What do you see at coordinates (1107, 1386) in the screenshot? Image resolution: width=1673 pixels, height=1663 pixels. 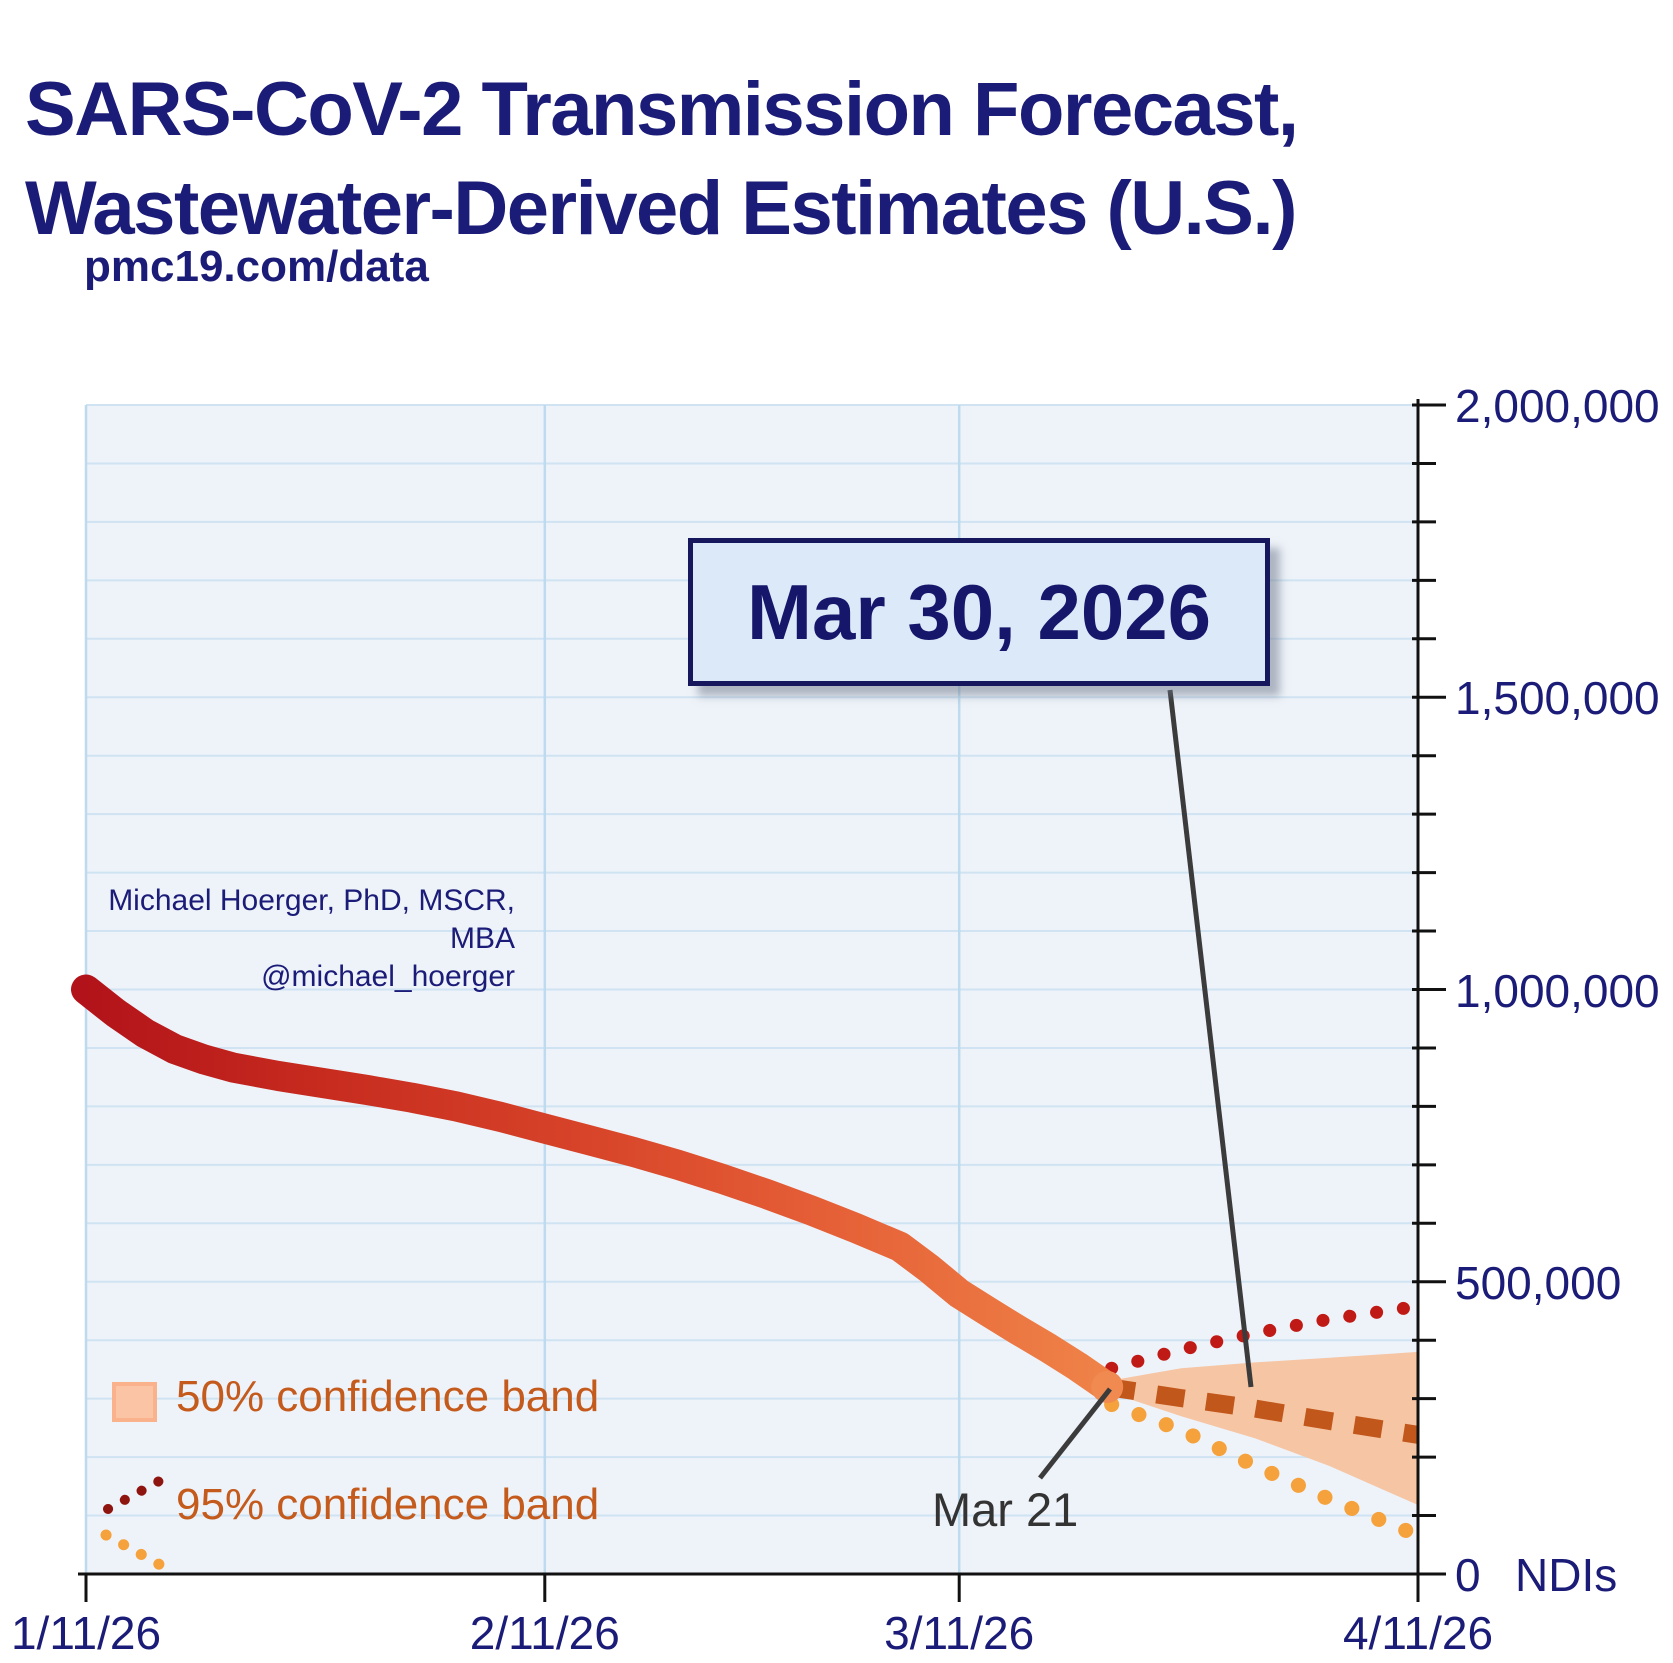 I see `forecast-start-marker` at bounding box center [1107, 1386].